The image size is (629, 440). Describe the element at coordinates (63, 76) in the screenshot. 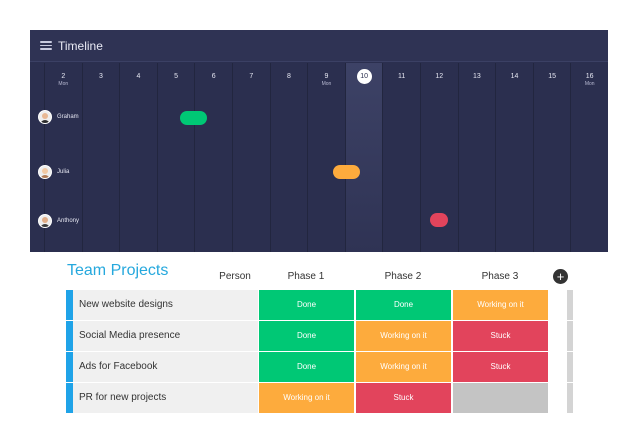

I see `day-number: 2` at that location.